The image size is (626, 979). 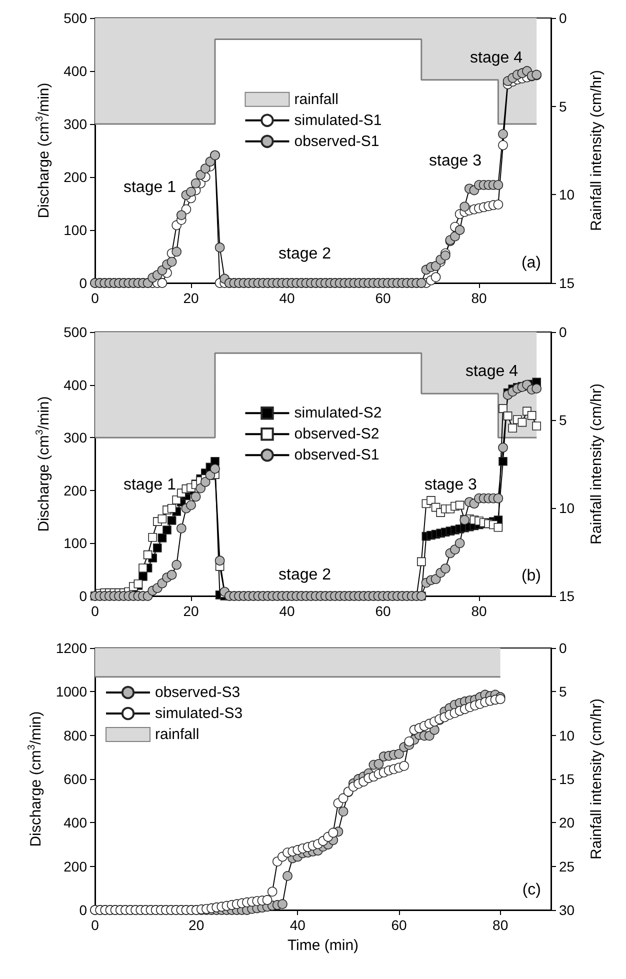 I want to click on y-tick-label: 1000, so click(x=72, y=692).